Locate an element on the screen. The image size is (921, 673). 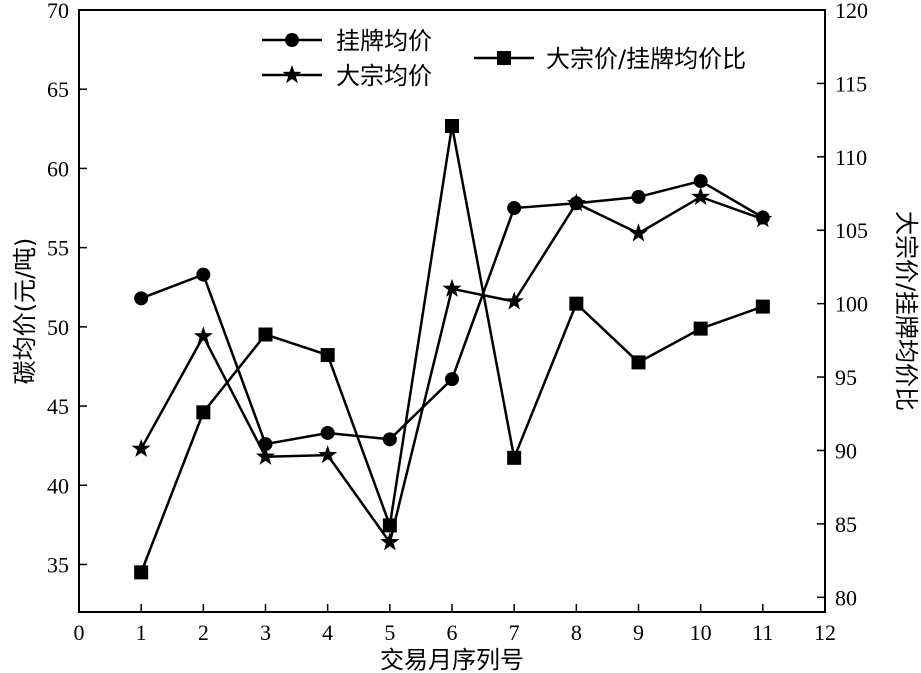
x-tick-label: 5 is located at coordinates (389, 632).